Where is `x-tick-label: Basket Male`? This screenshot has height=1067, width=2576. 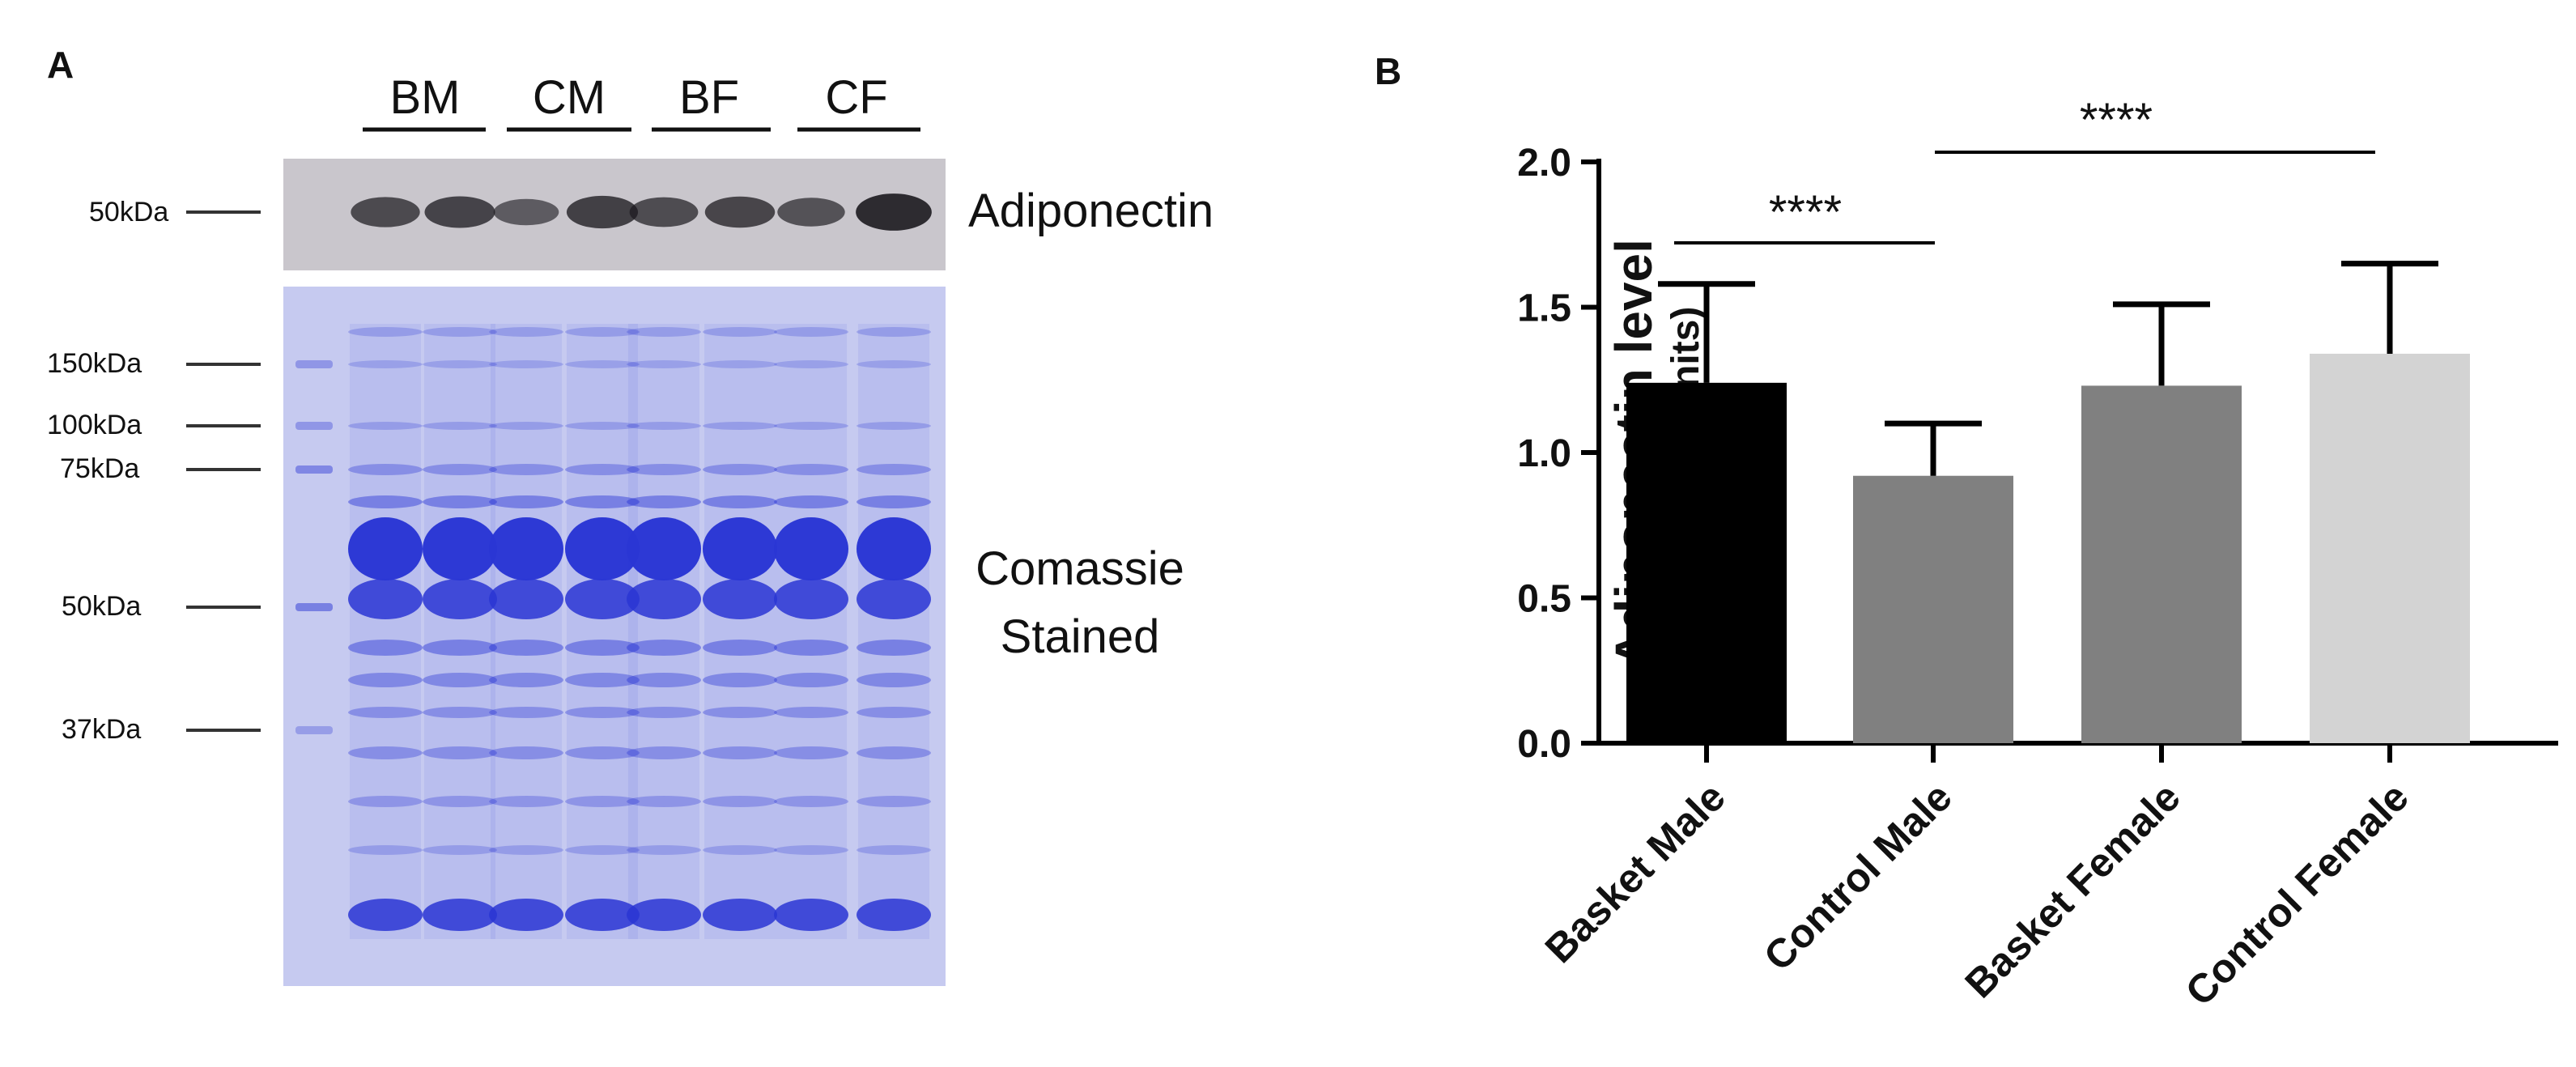
x-tick-label: Basket Male is located at coordinates (1636, 872).